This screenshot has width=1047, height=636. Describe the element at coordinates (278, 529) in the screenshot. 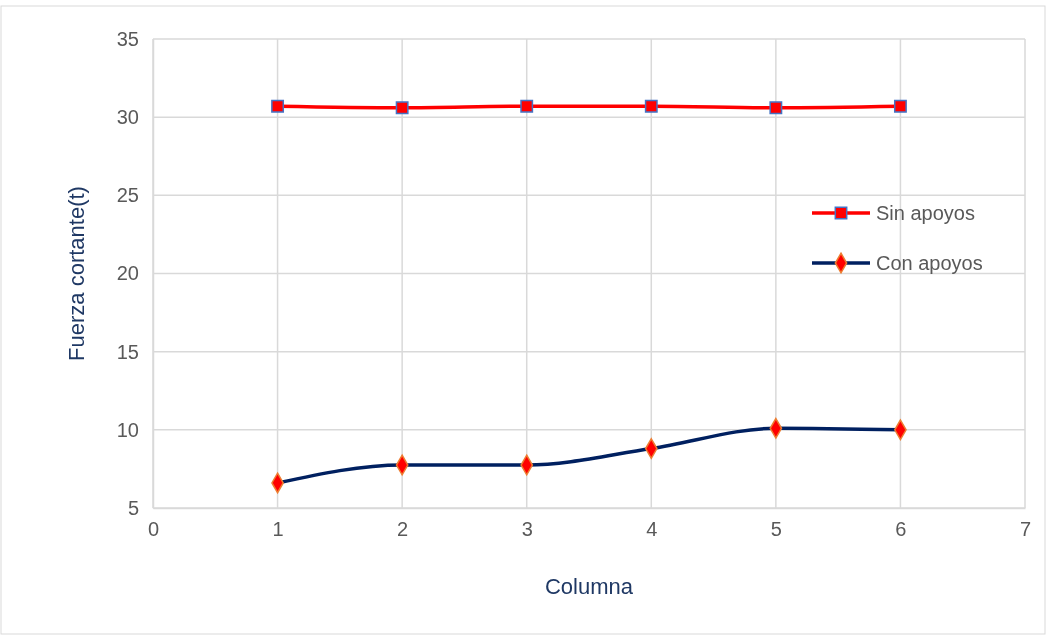

I see `x-tick-label: 1` at that location.